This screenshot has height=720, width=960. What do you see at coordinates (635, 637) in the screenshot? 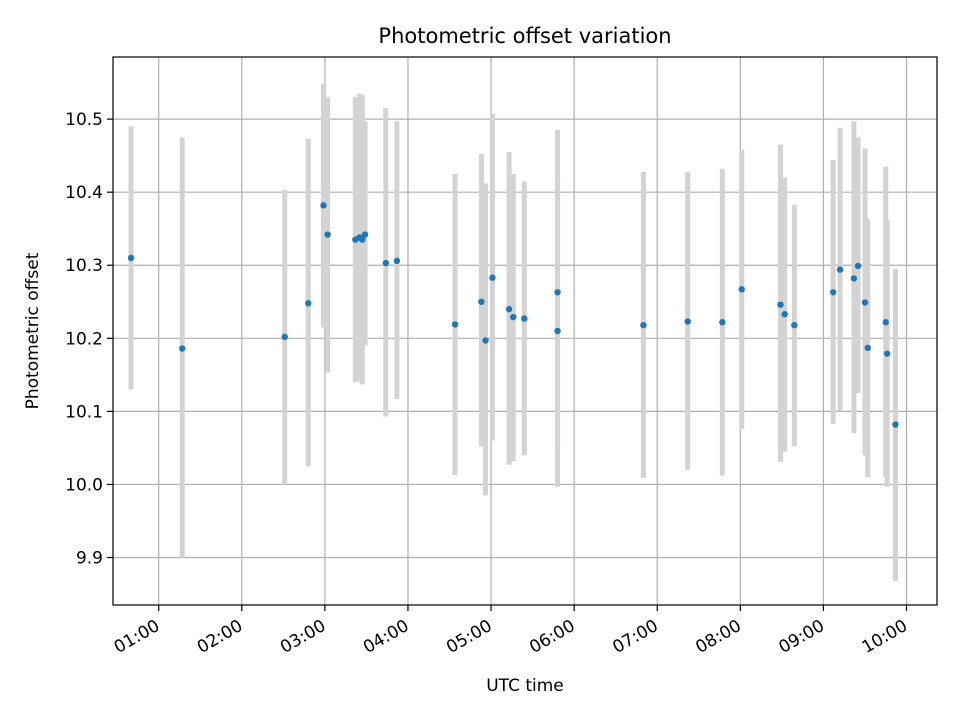
I see `x-tick-label: 07:00` at bounding box center [635, 637].